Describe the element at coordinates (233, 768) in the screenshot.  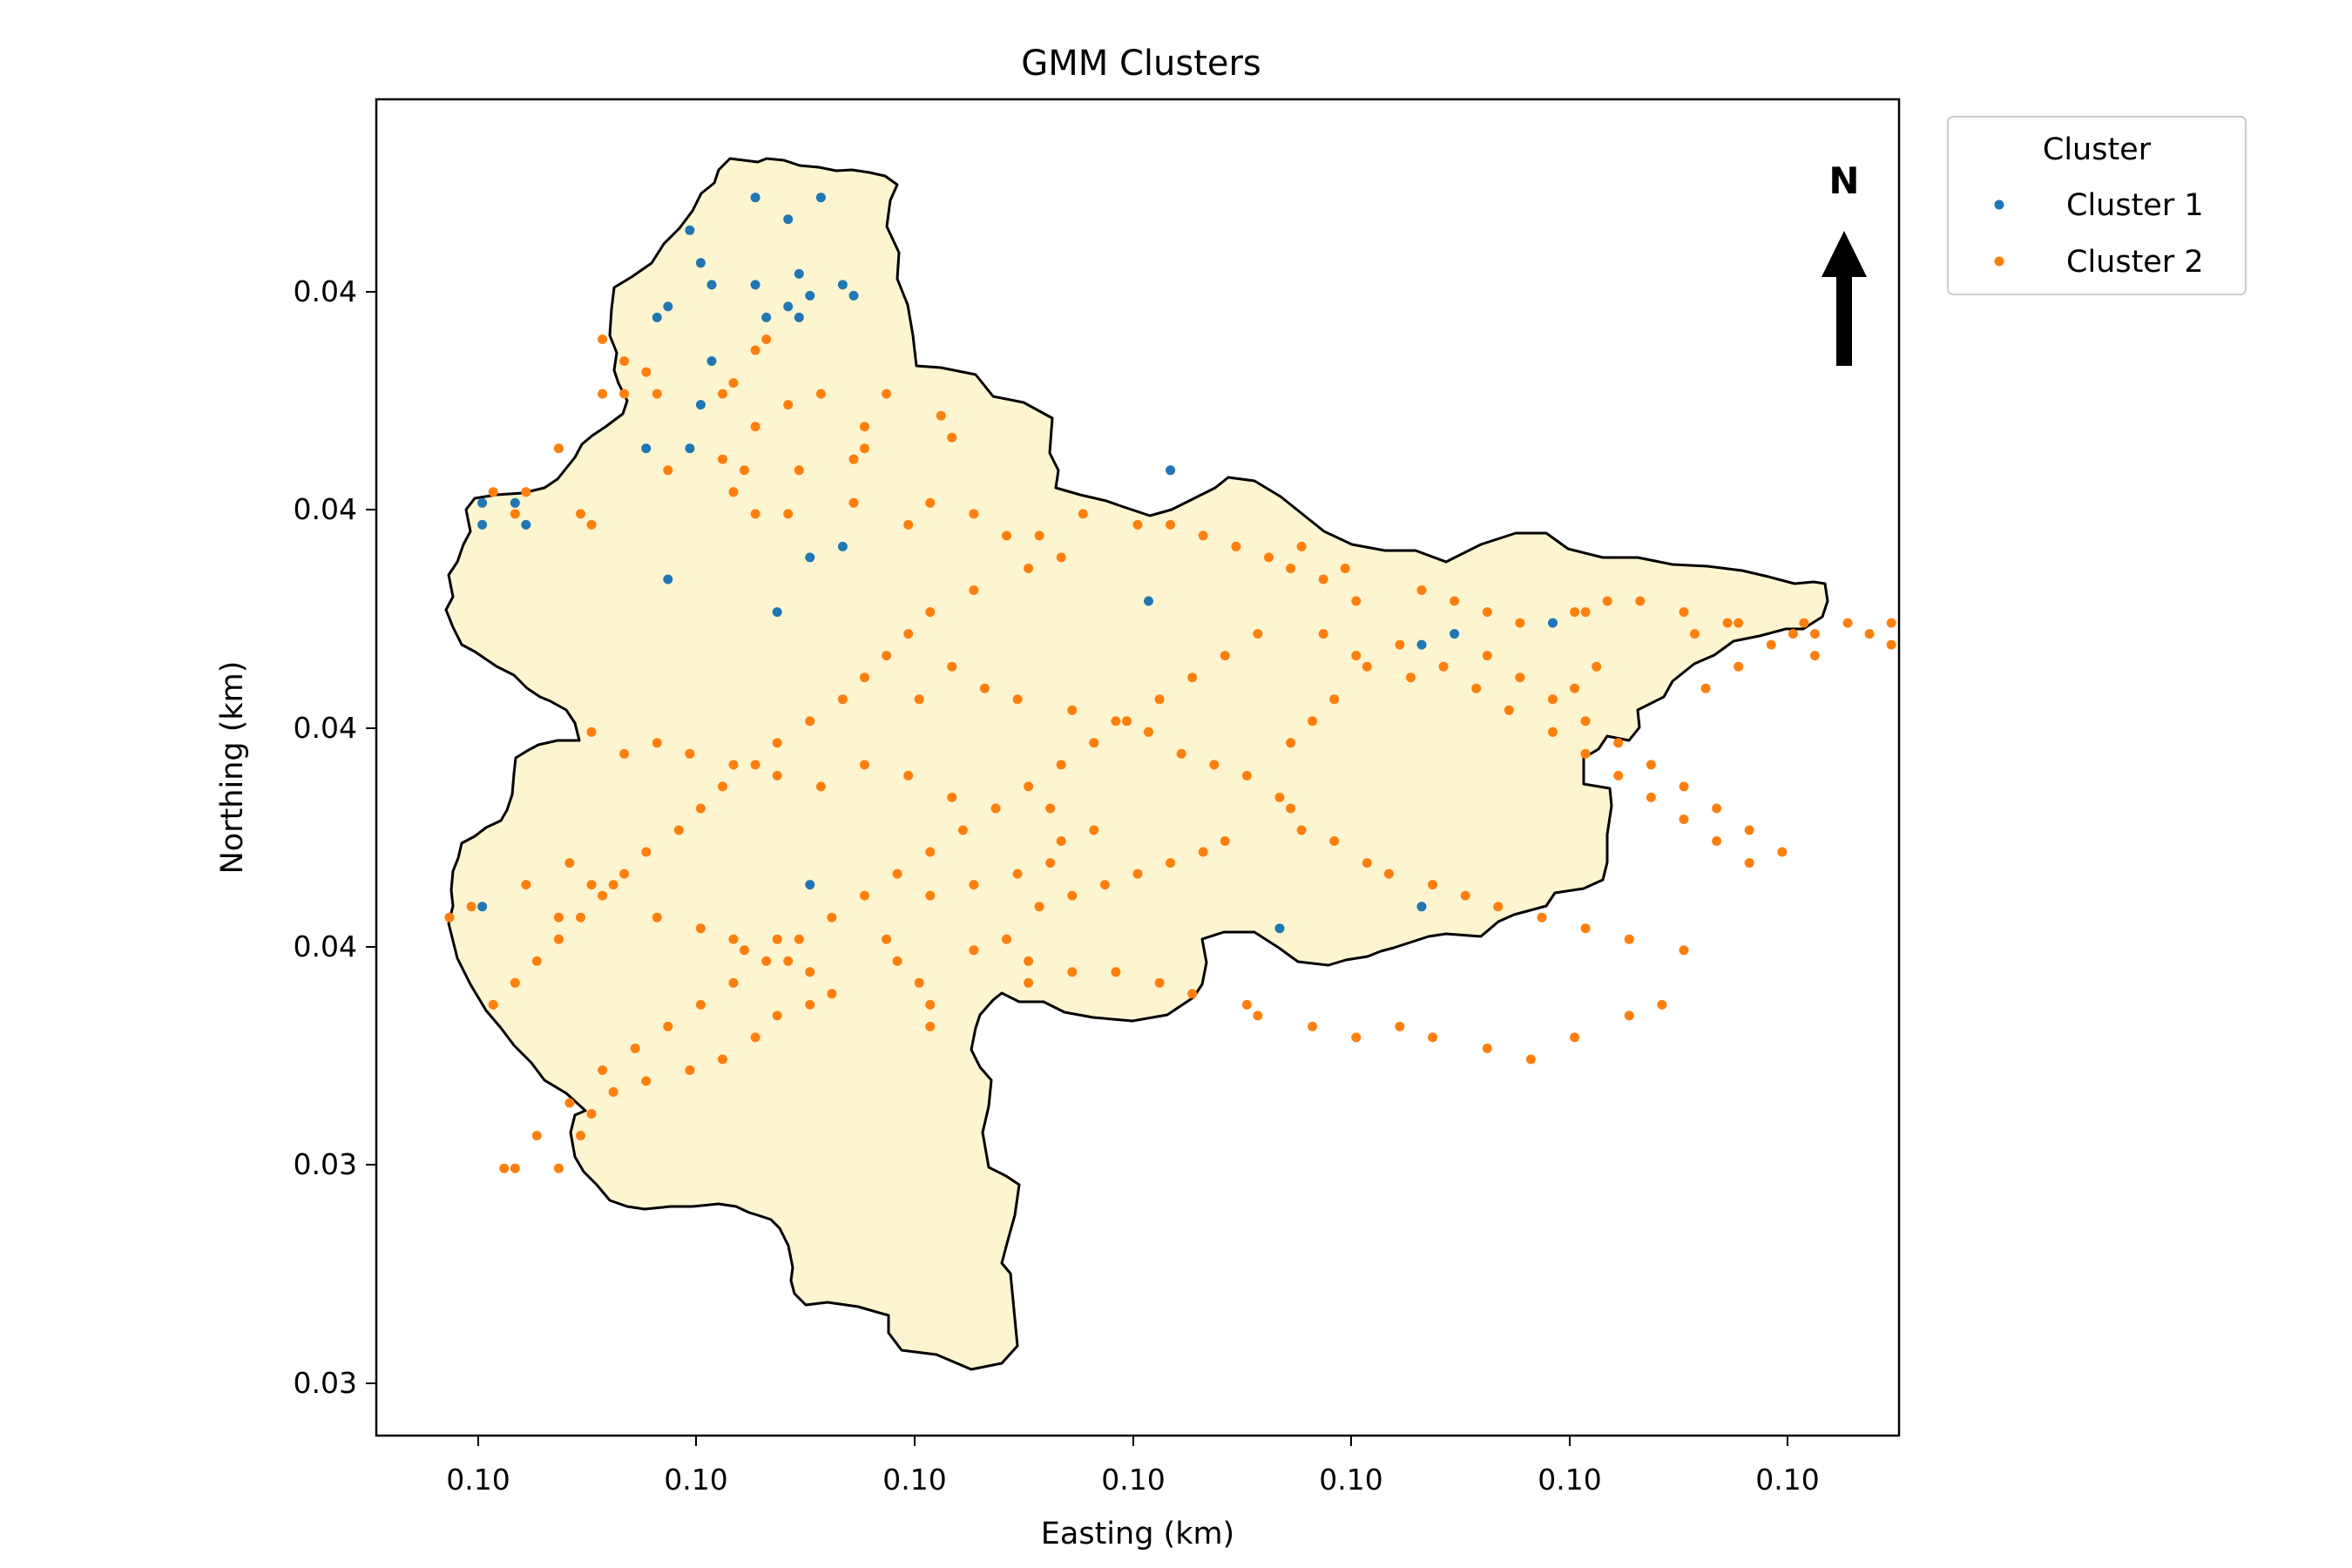
I see `y-axis-label: Northing (km)` at that location.